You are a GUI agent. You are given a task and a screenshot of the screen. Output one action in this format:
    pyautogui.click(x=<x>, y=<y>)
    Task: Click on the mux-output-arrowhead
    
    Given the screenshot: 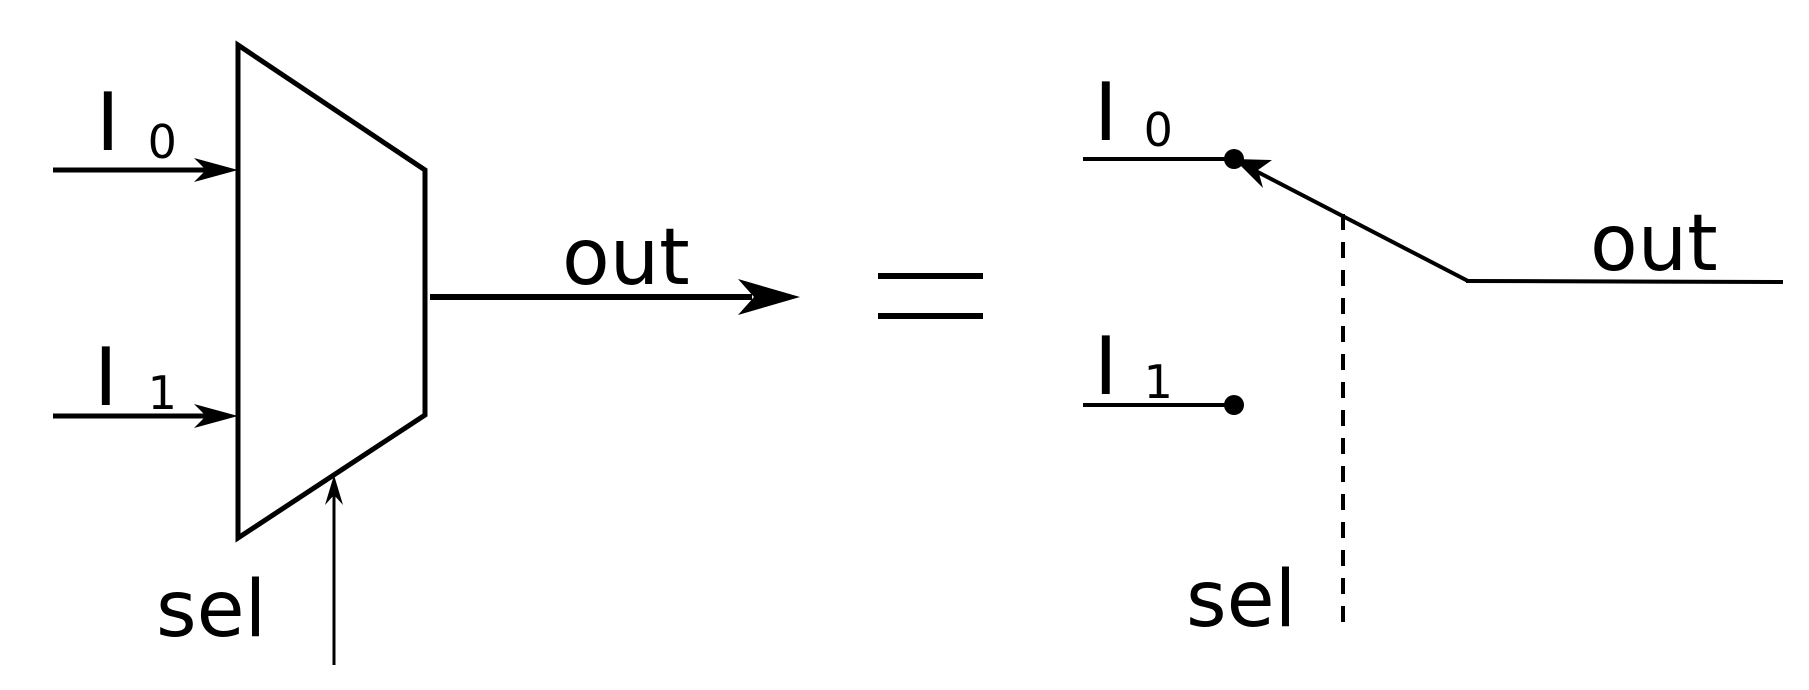 What is the action you would take?
    pyautogui.click(x=769, y=297)
    